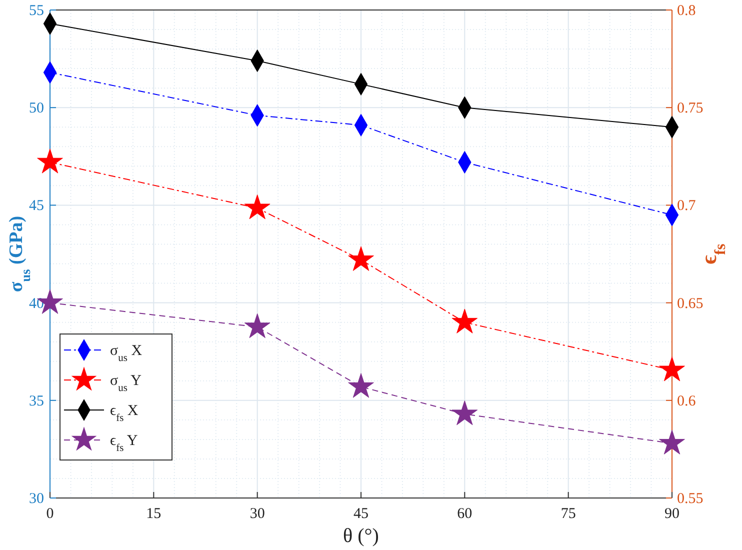  Describe the element at coordinates (126, 383) in the screenshot. I see `legend-label: σ$_{us}$ Y` at that location.